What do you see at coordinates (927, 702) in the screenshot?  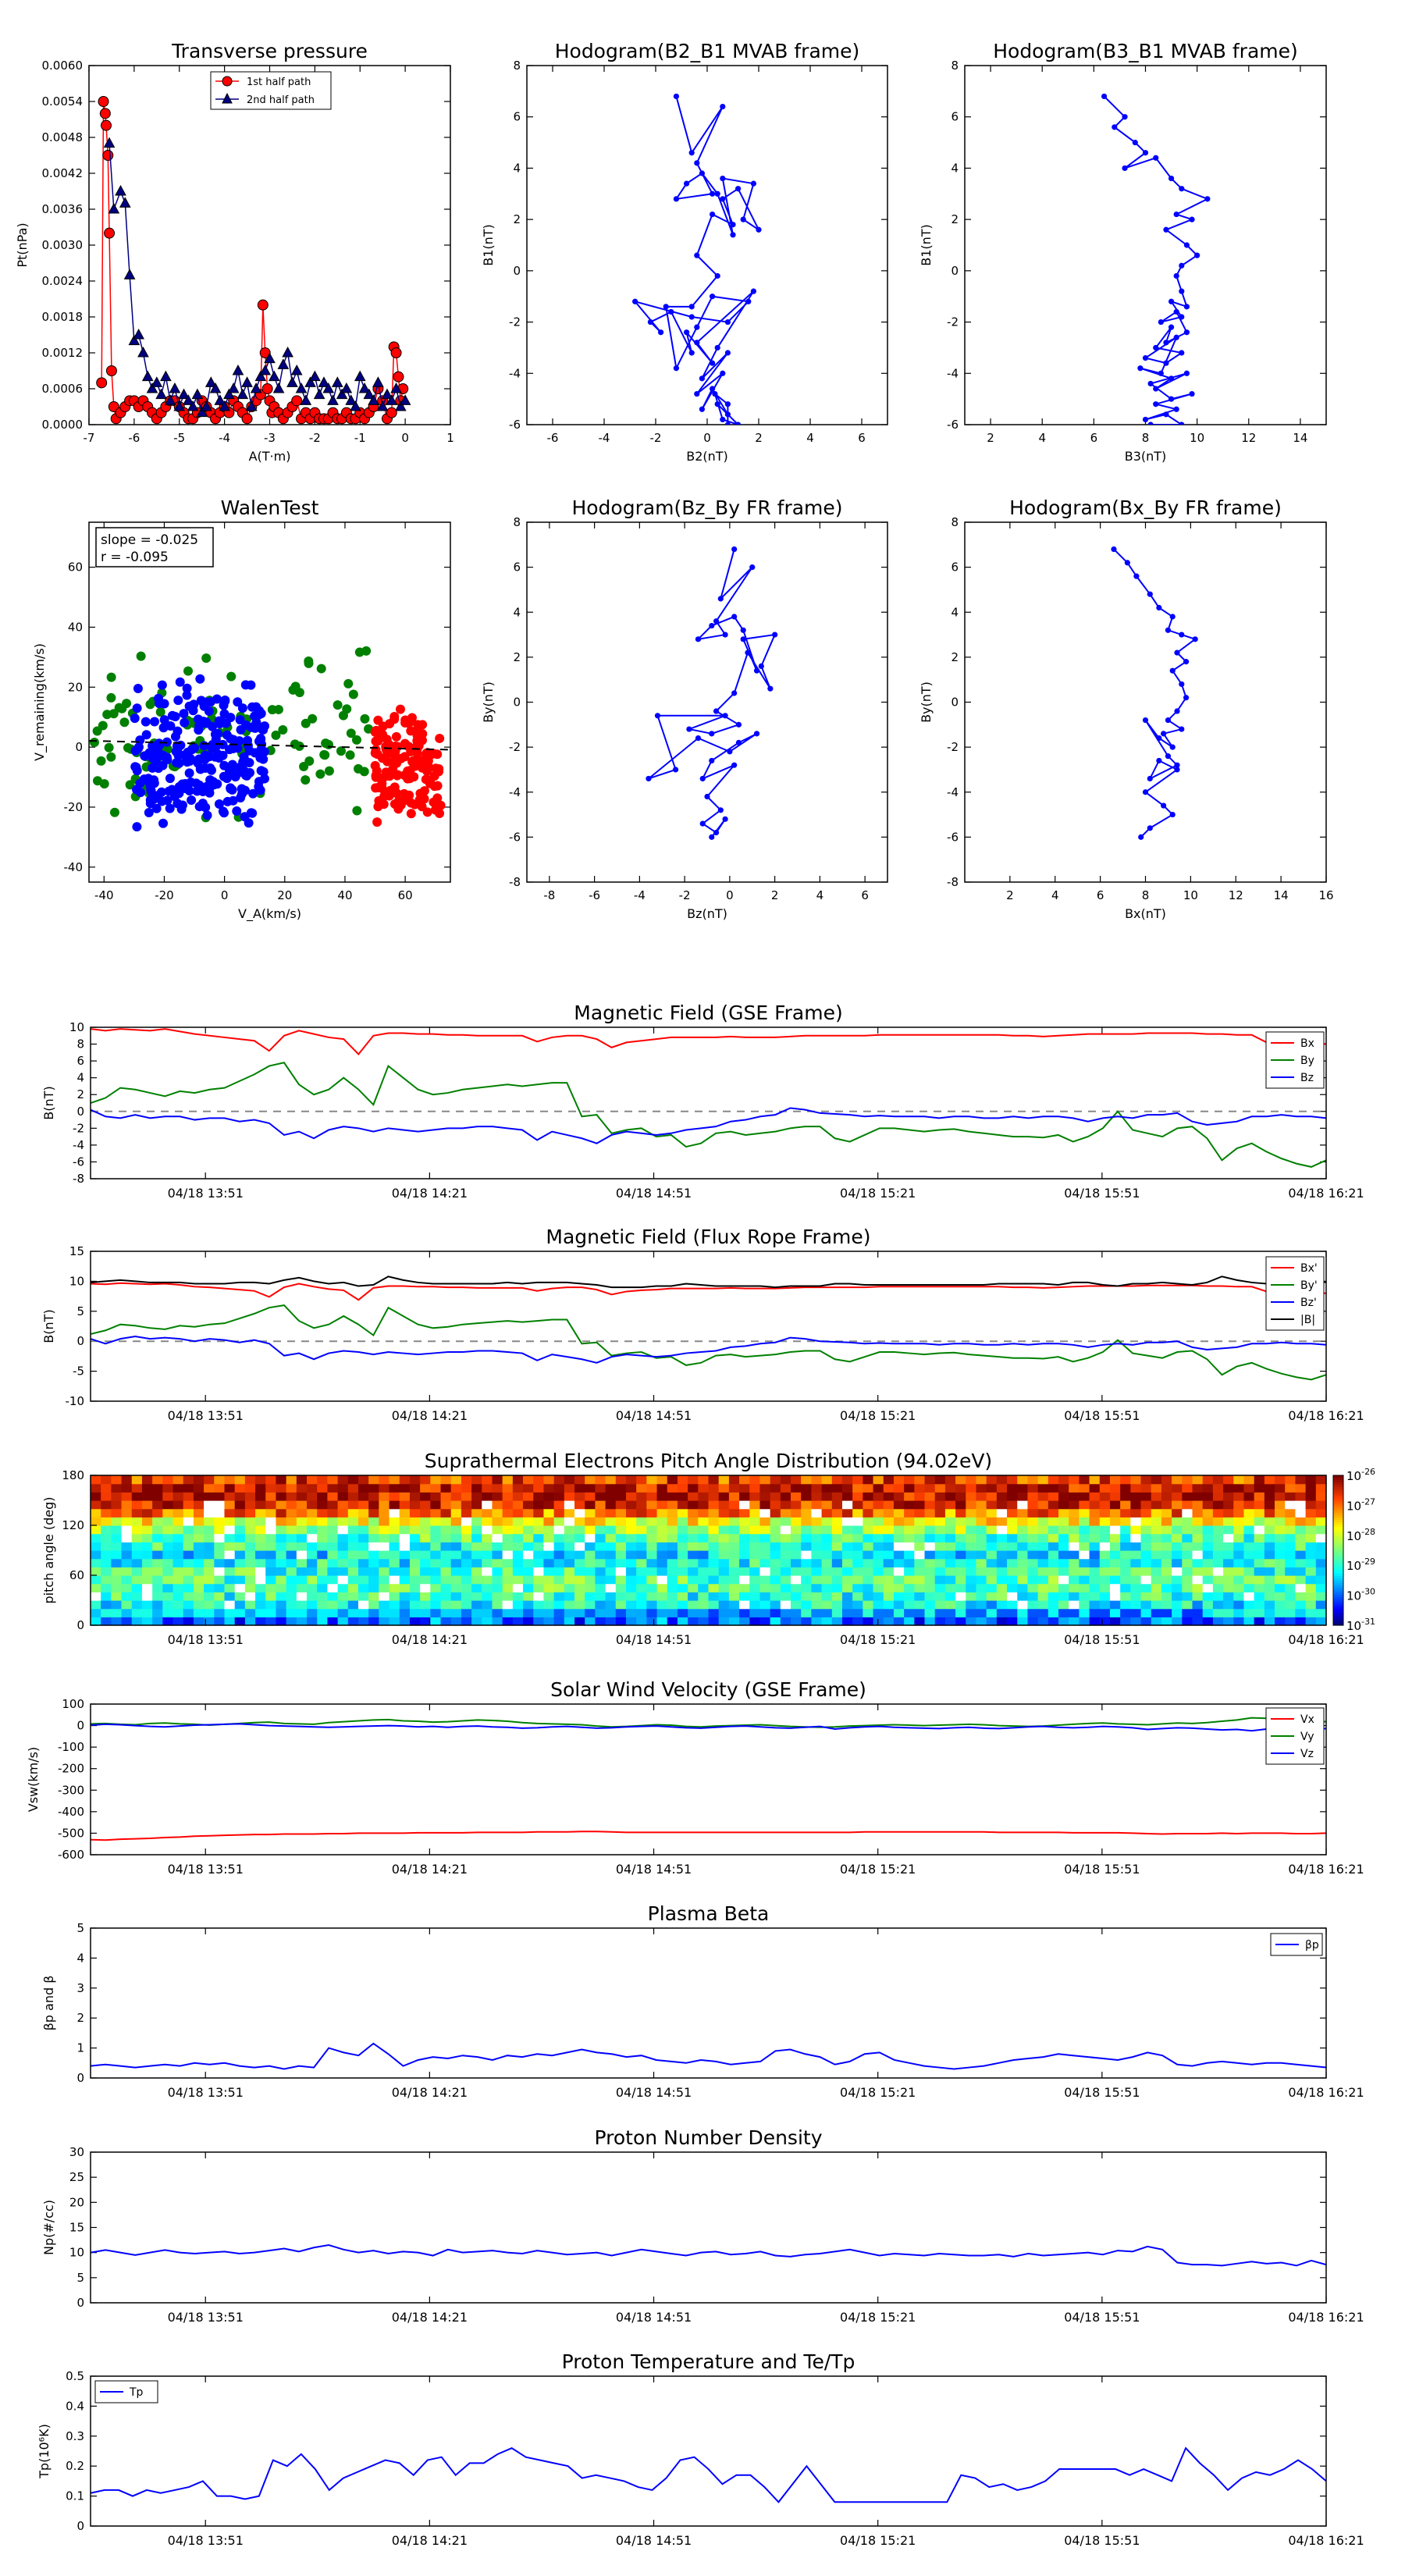 I see `y-axis-label: By(nT)` at bounding box center [927, 702].